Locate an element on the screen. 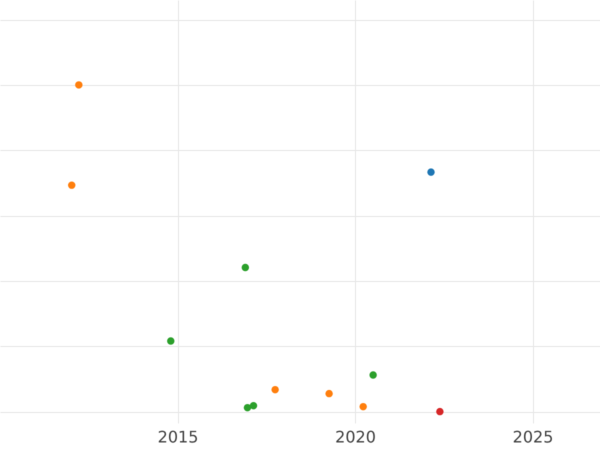  x-tick-label: 2020 is located at coordinates (355, 437).